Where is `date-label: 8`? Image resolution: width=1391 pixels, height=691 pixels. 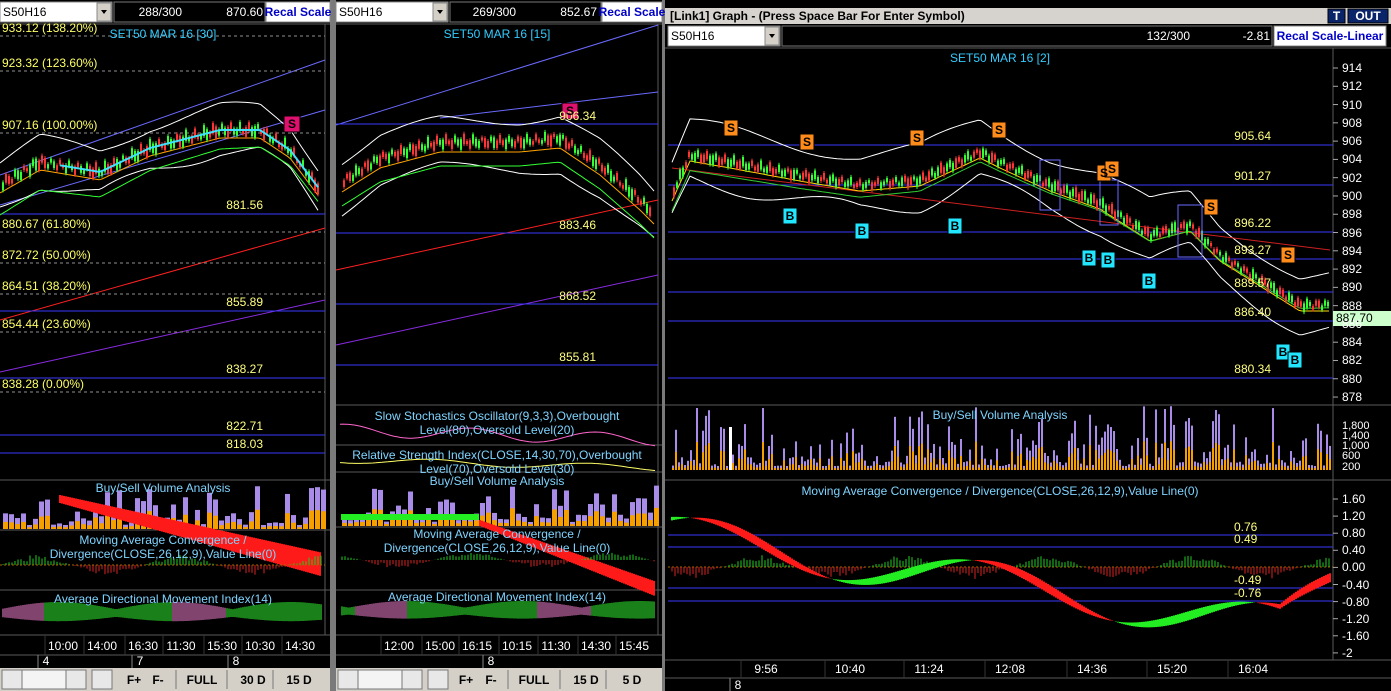 date-label: 8 is located at coordinates (738, 684).